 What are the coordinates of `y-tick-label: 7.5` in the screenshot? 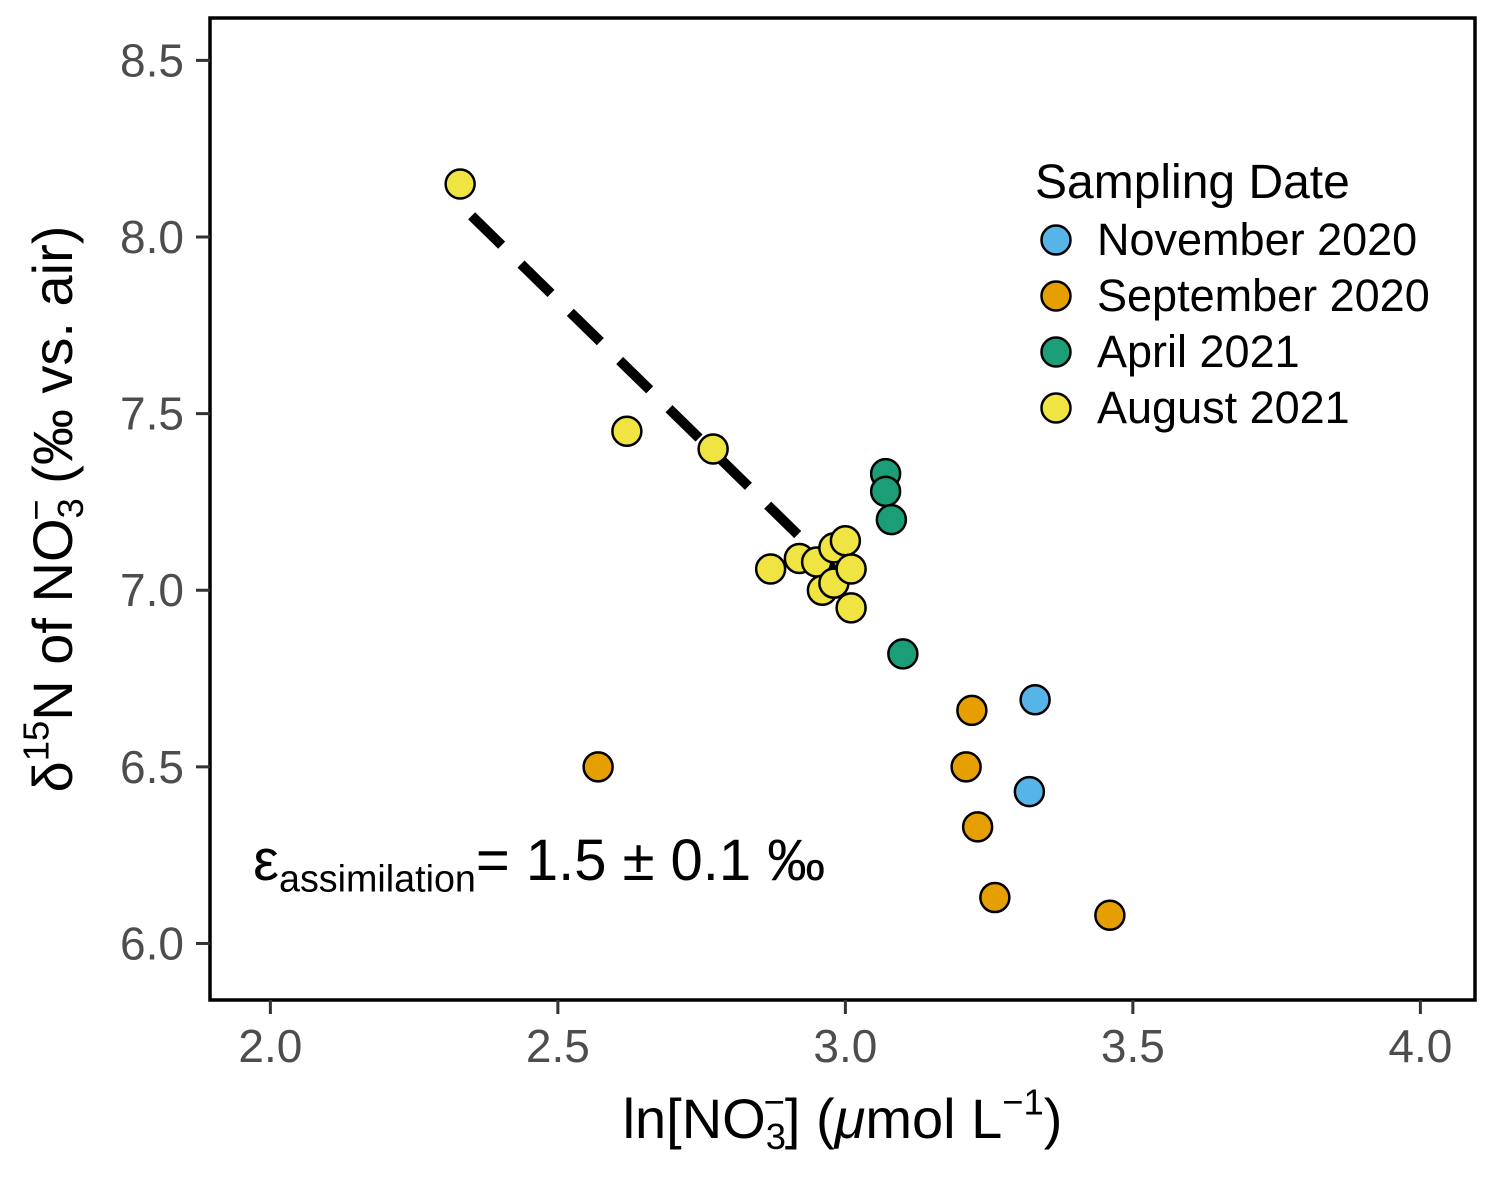 It's located at (152, 414).